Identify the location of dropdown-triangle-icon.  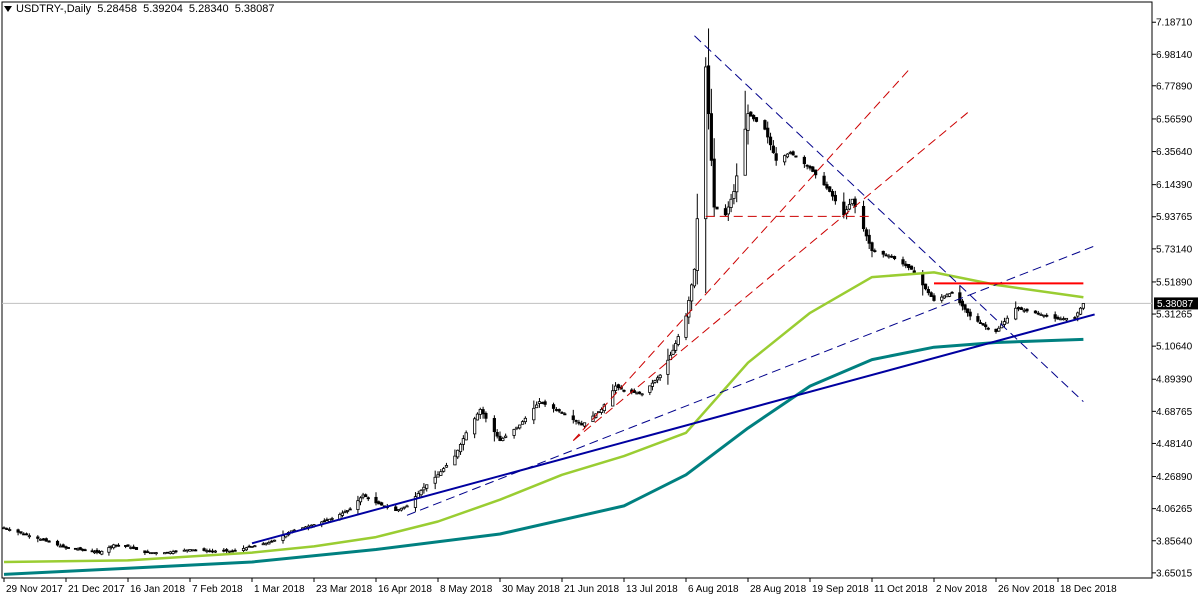
(8, 9).